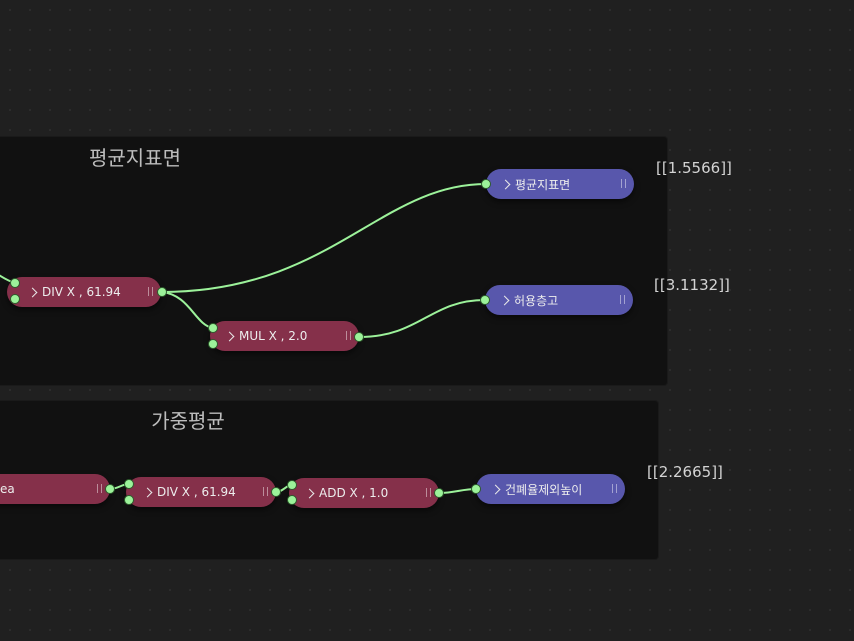 This screenshot has height=641, width=854. I want to click on output-node-allowed-floor-height: 허용층고, so click(559, 300).